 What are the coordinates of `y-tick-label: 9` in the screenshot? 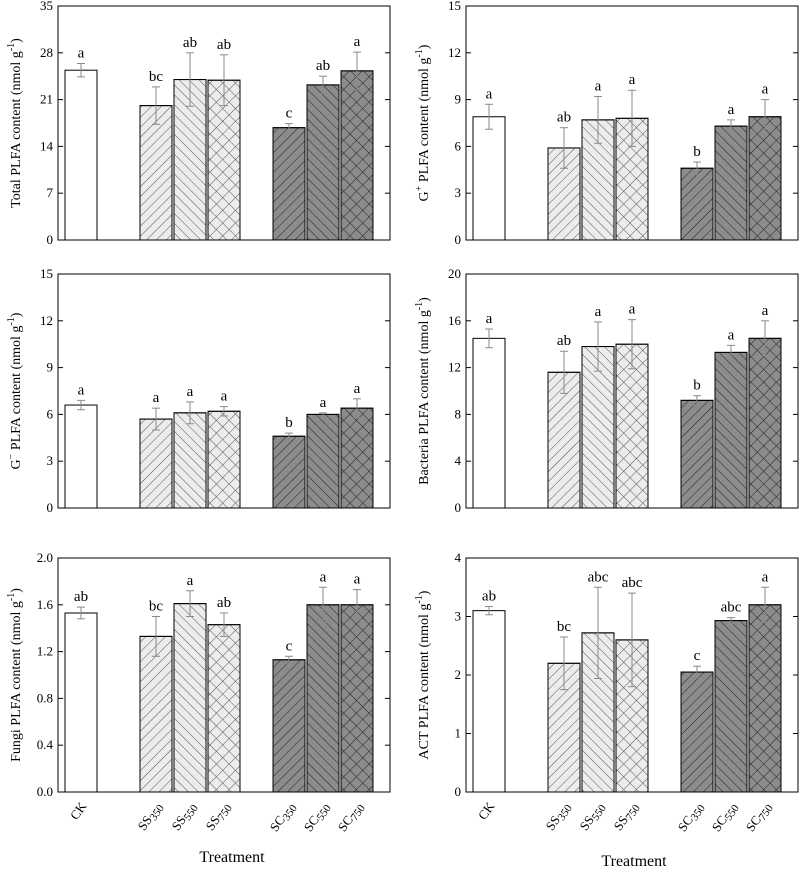 It's located at (50, 367).